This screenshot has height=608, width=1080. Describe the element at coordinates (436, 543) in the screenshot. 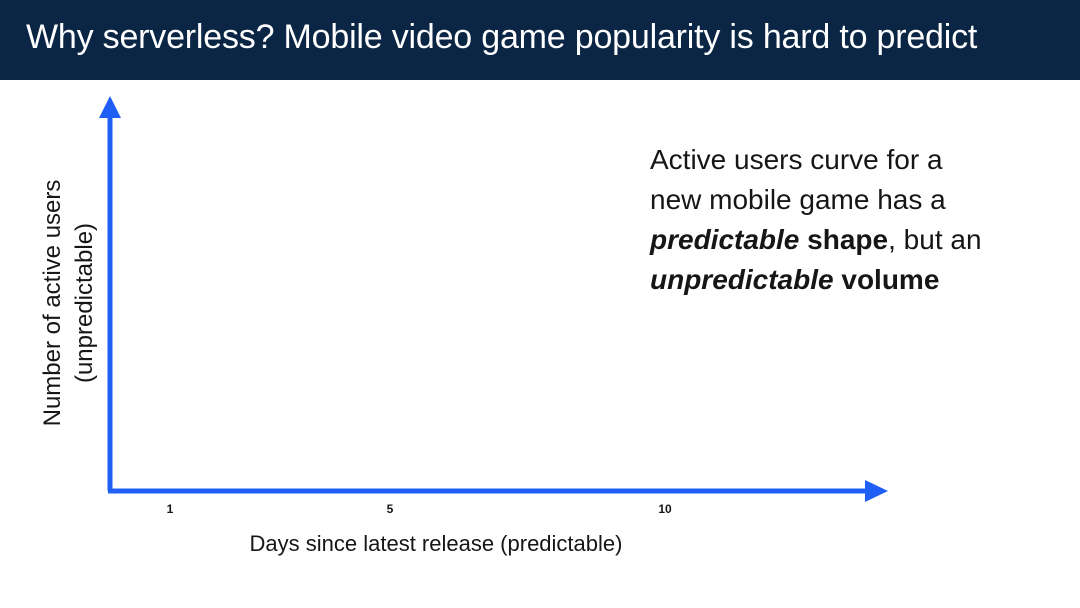

I see `x-axis-label: Days since latest release (predictable)` at that location.